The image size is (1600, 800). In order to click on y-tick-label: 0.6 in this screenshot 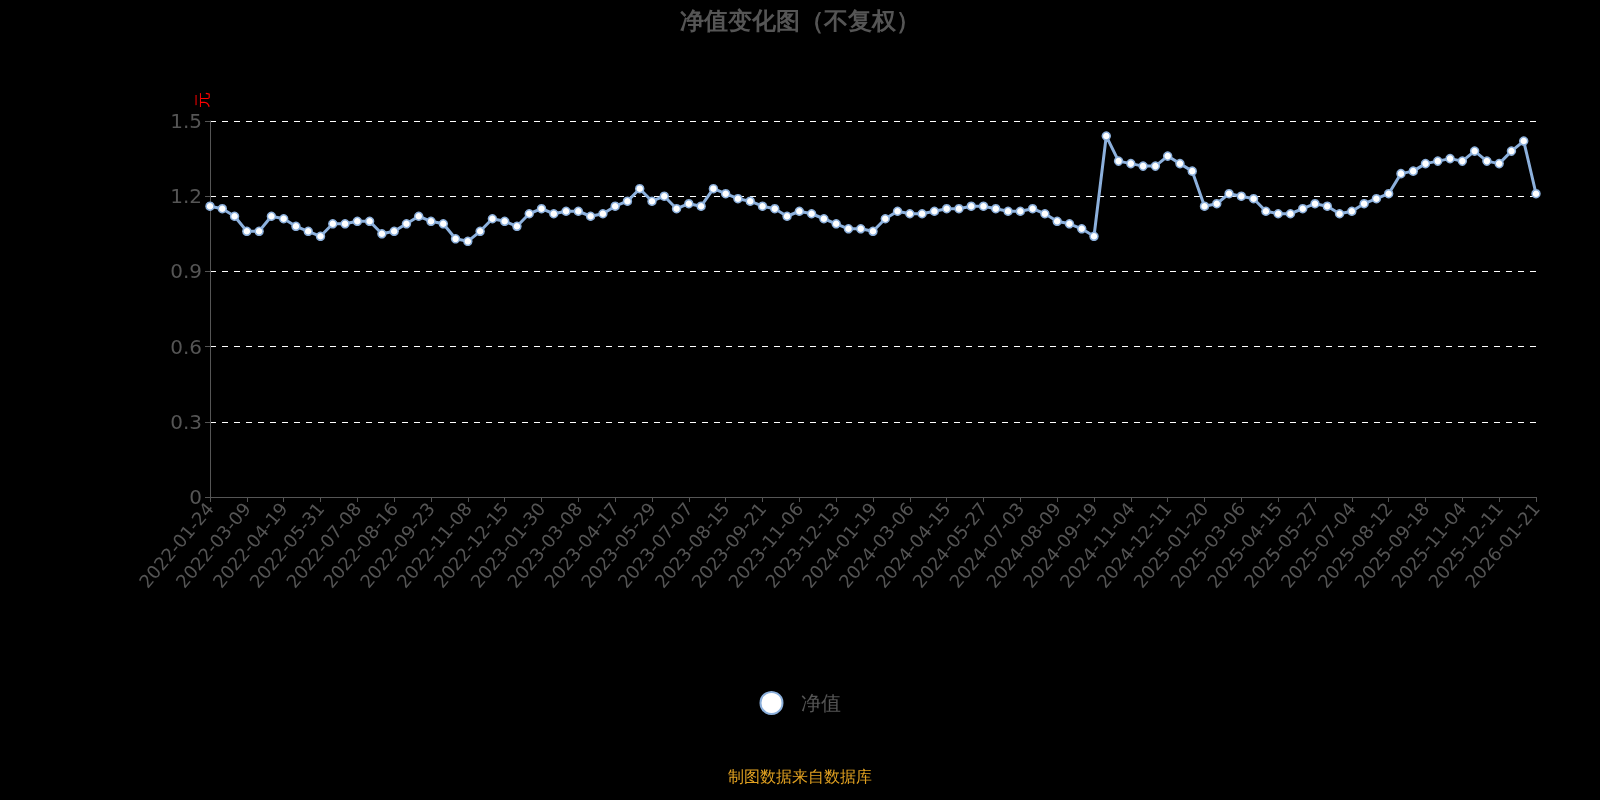, I will do `click(186, 346)`.